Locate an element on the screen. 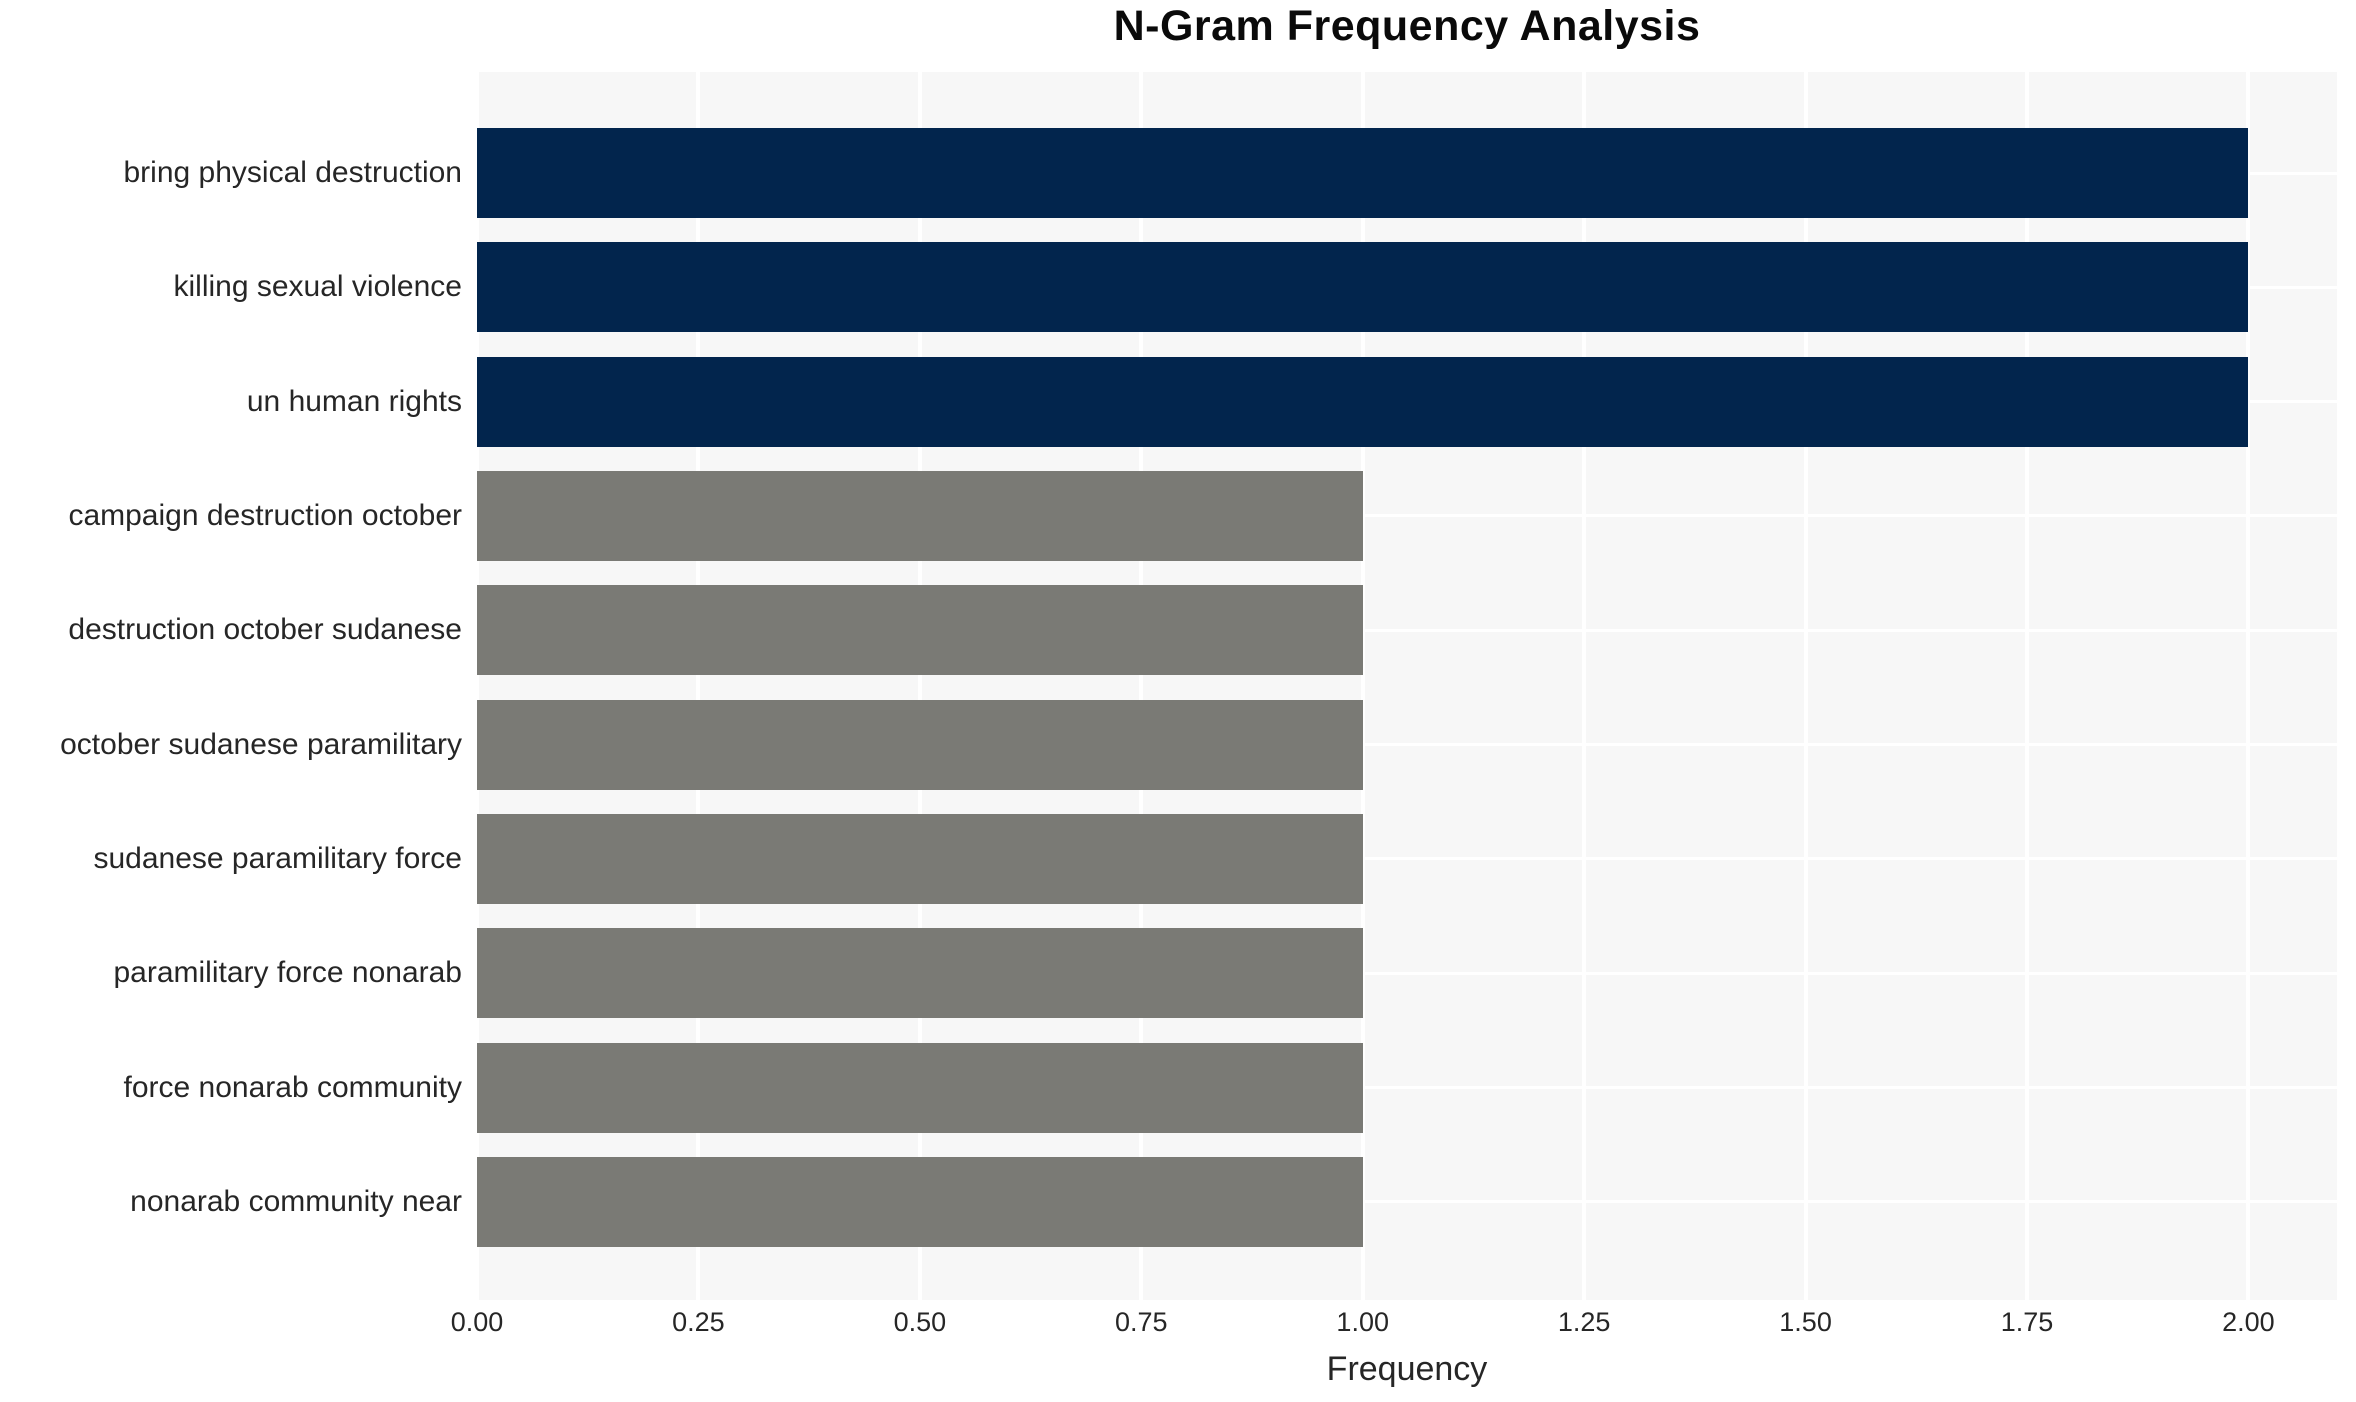 This screenshot has height=1402, width=2356. x-tick-label: 1.50 is located at coordinates (1805, 1322).